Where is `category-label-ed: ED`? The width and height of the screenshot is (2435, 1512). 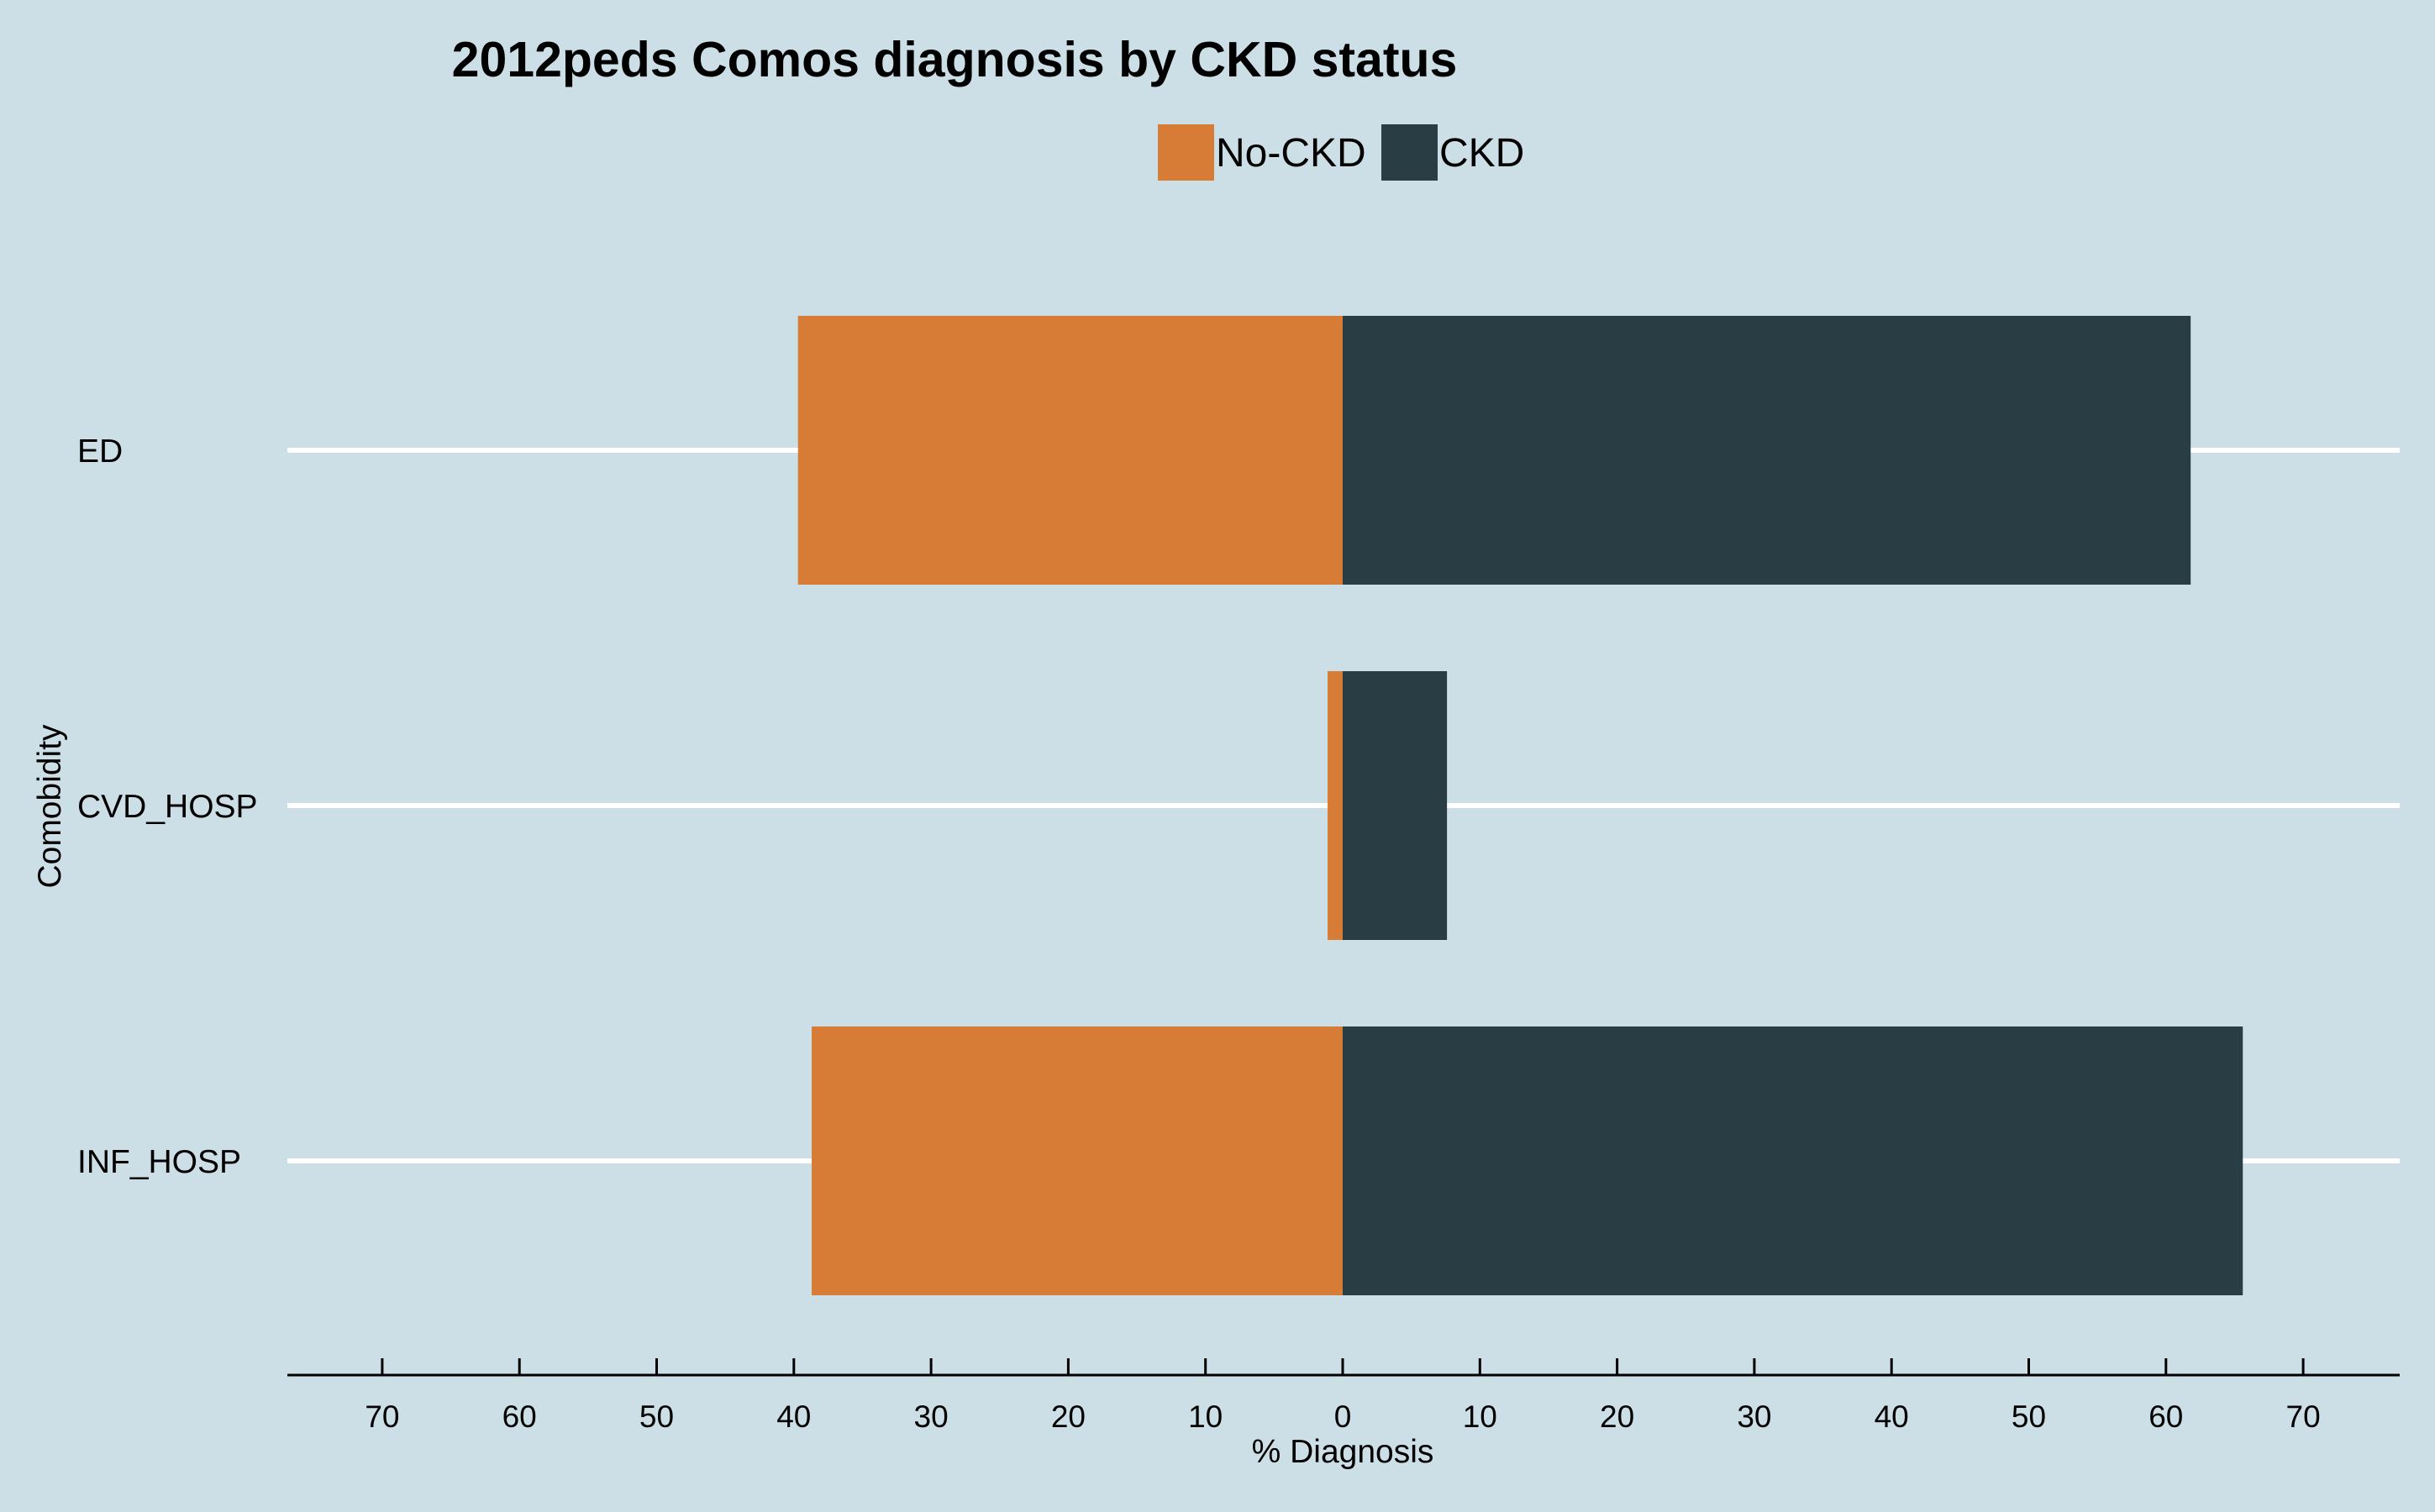 category-label-ed: ED is located at coordinates (100, 451).